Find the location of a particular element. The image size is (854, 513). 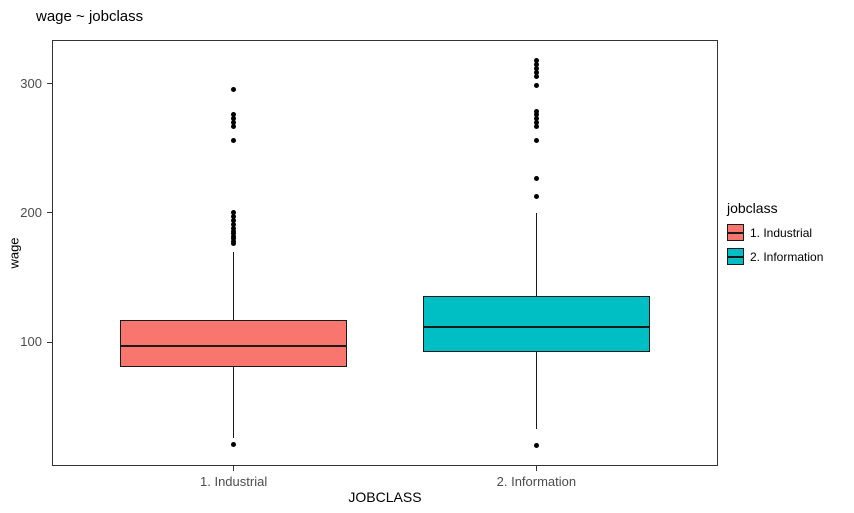

y-tick-label: 300 is located at coordinates (31, 83).